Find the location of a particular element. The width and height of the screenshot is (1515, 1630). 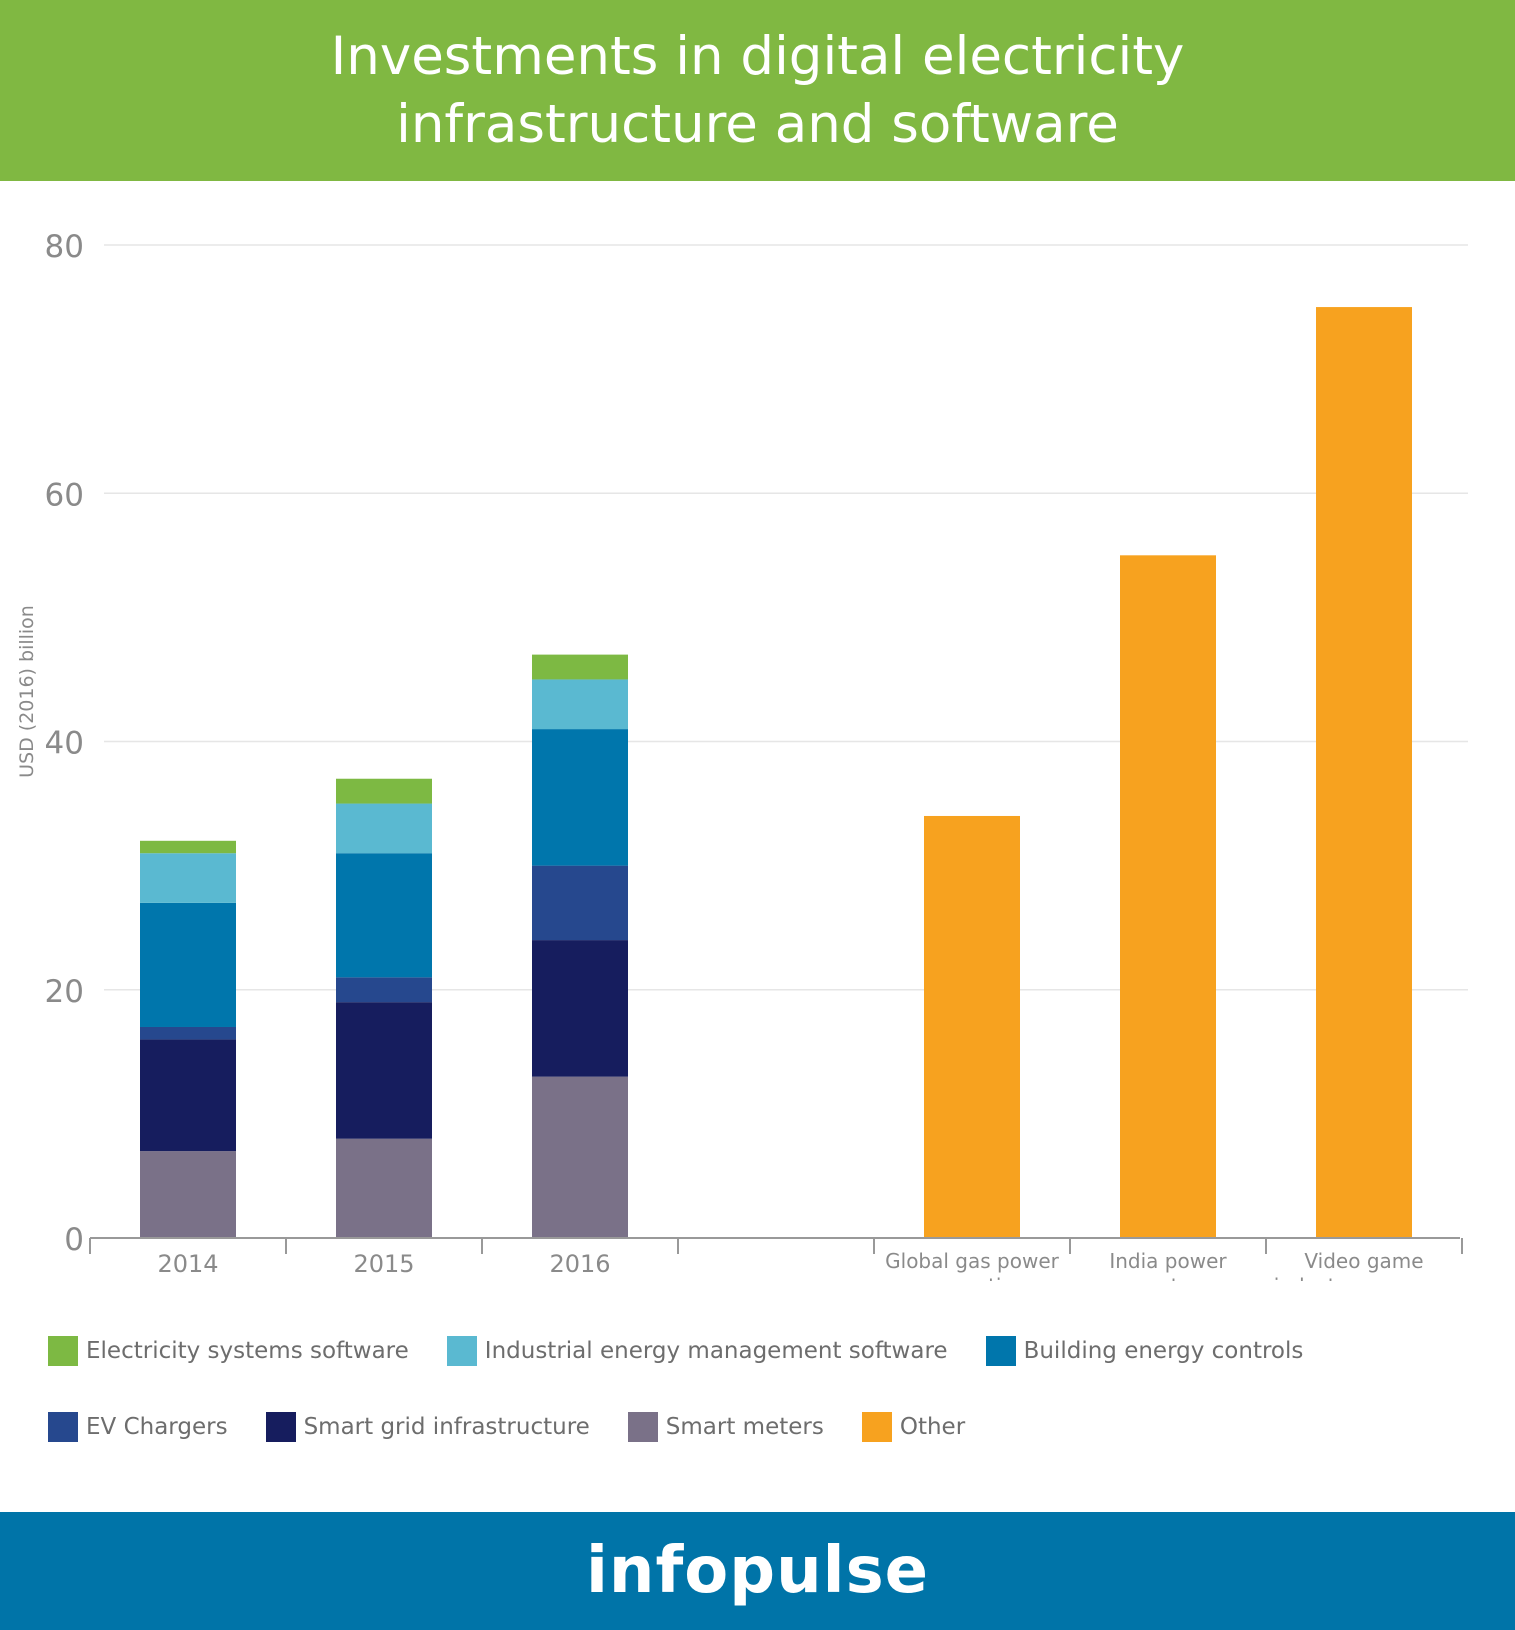

brand-logo: infopulse is located at coordinates (757, 1571).